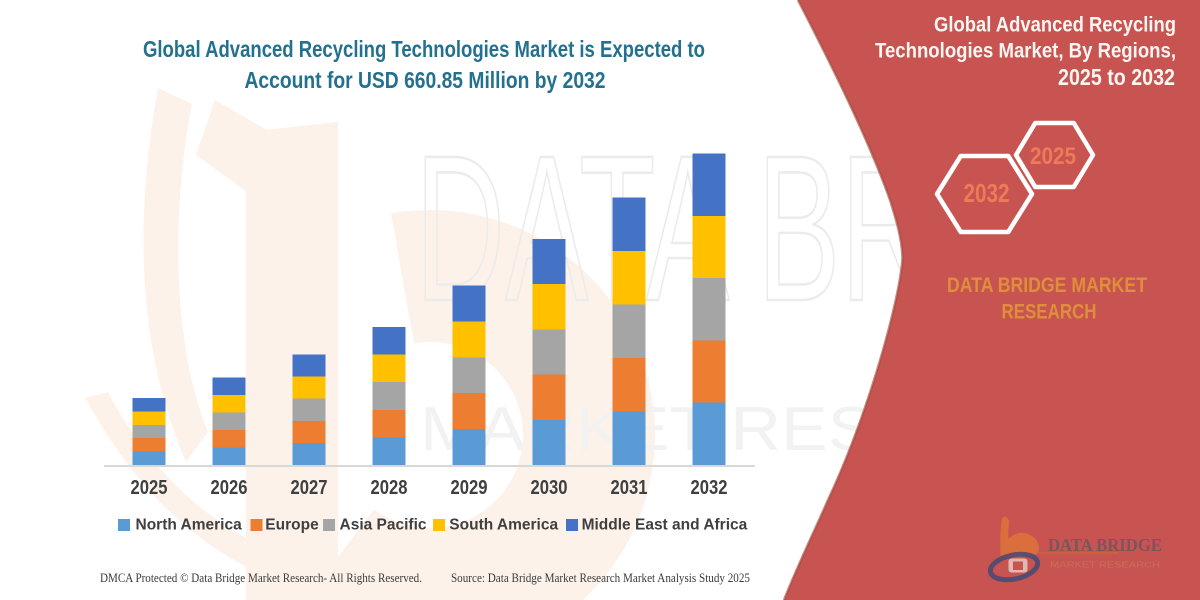 The height and width of the screenshot is (600, 1200). What do you see at coordinates (549, 488) in the screenshot?
I see `svg-text: 2030` at bounding box center [549, 488].